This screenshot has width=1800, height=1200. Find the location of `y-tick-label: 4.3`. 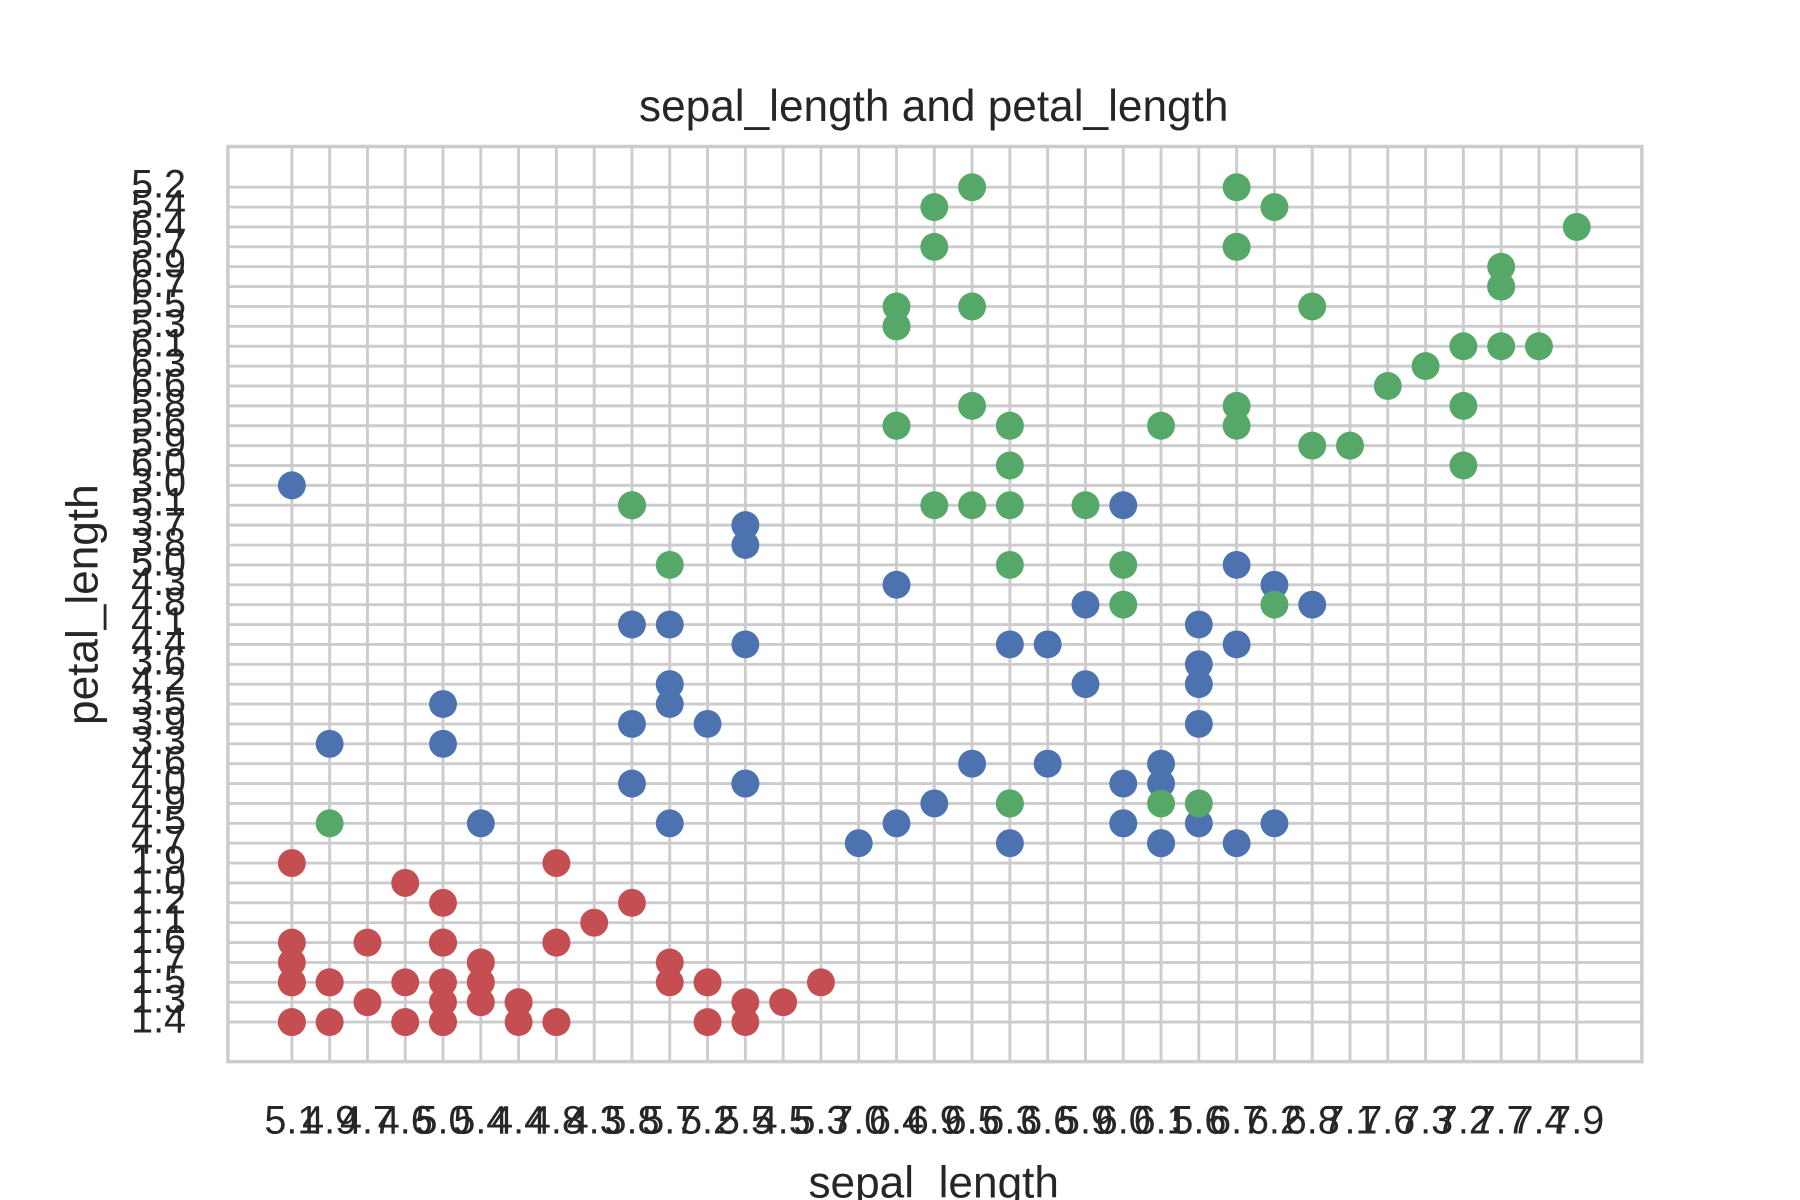

y-tick-label: 4.3 is located at coordinates (158, 582).